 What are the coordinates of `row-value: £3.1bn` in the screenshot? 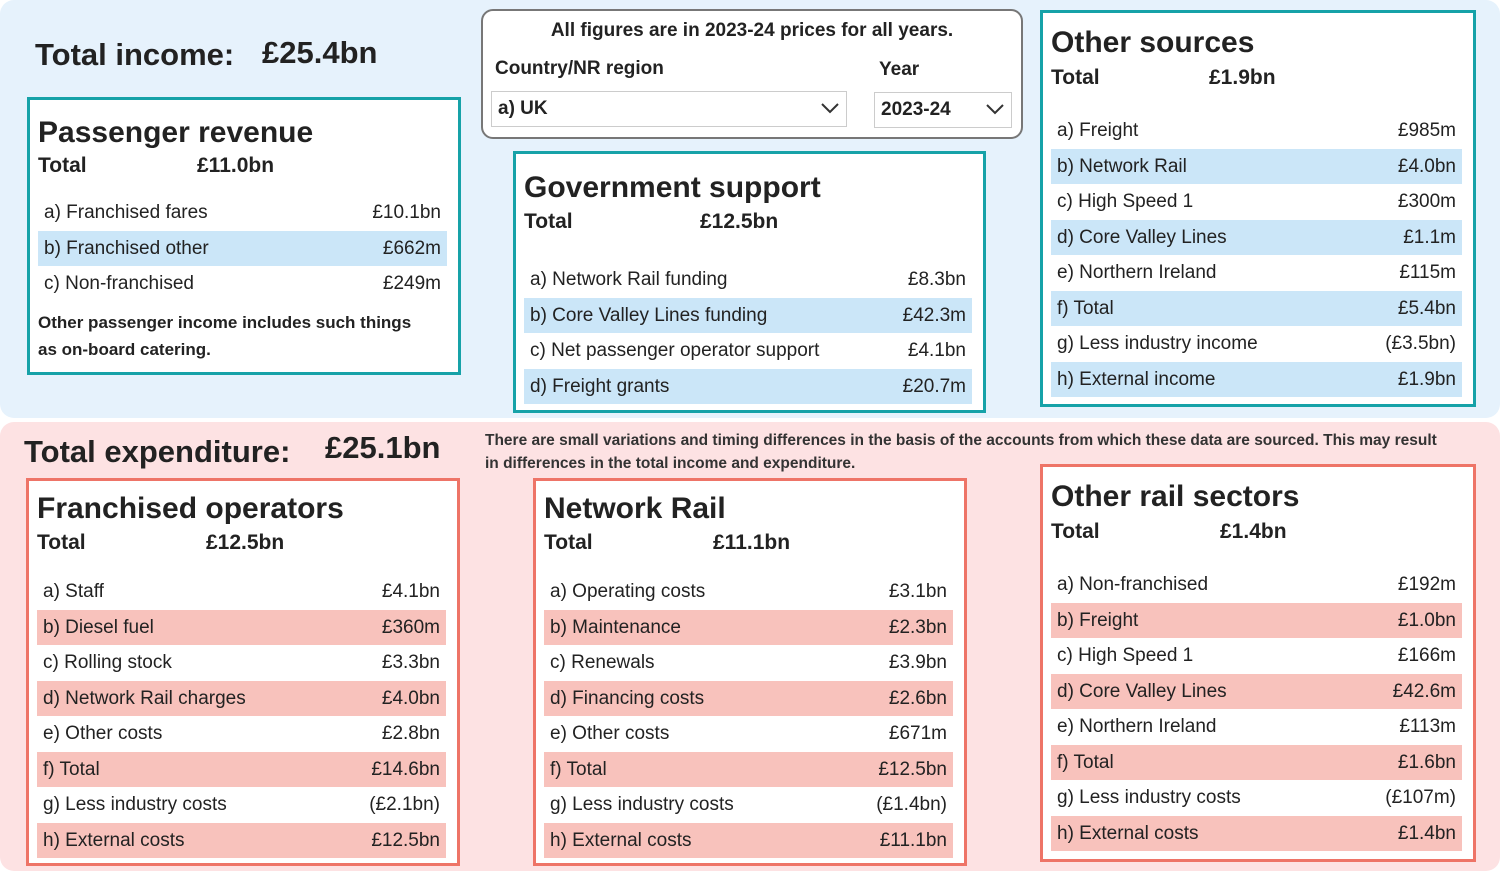 It's located at (917, 591).